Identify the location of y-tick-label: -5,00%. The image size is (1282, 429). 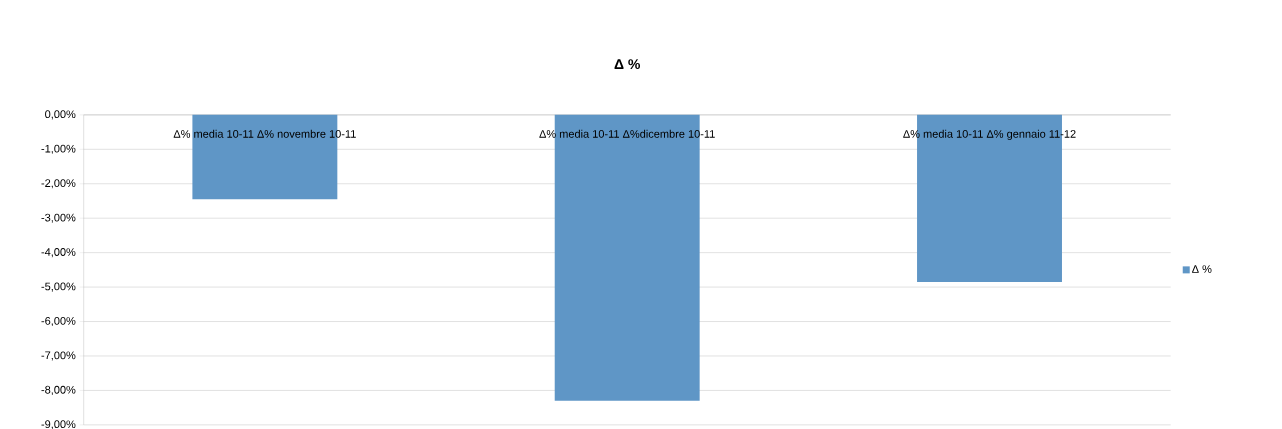
(58, 287).